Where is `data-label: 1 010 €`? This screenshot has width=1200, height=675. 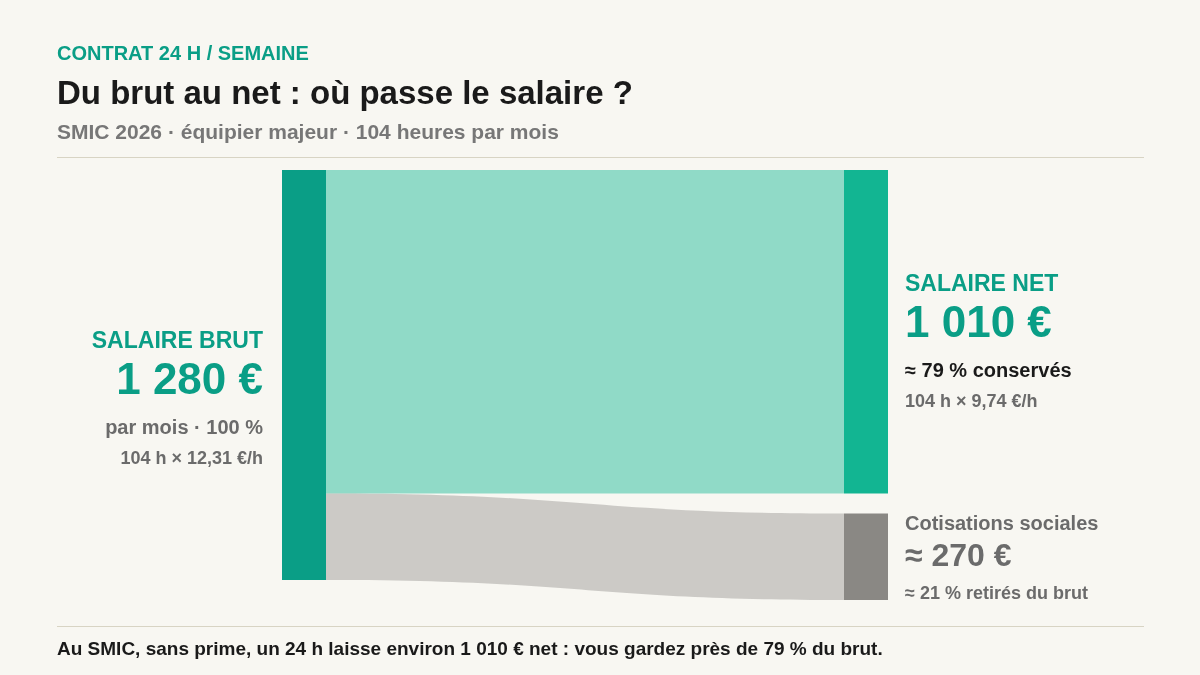
data-label: 1 010 € is located at coordinates (978, 321).